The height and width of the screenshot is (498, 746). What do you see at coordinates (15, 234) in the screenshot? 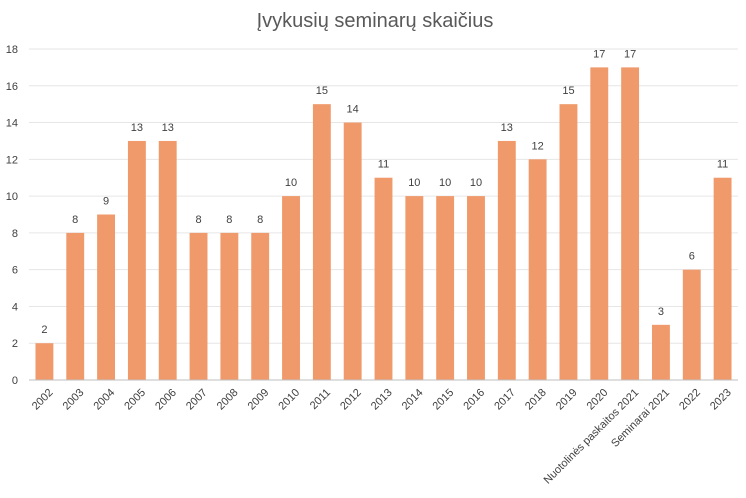
I see `y-tick-label: 8` at bounding box center [15, 234].